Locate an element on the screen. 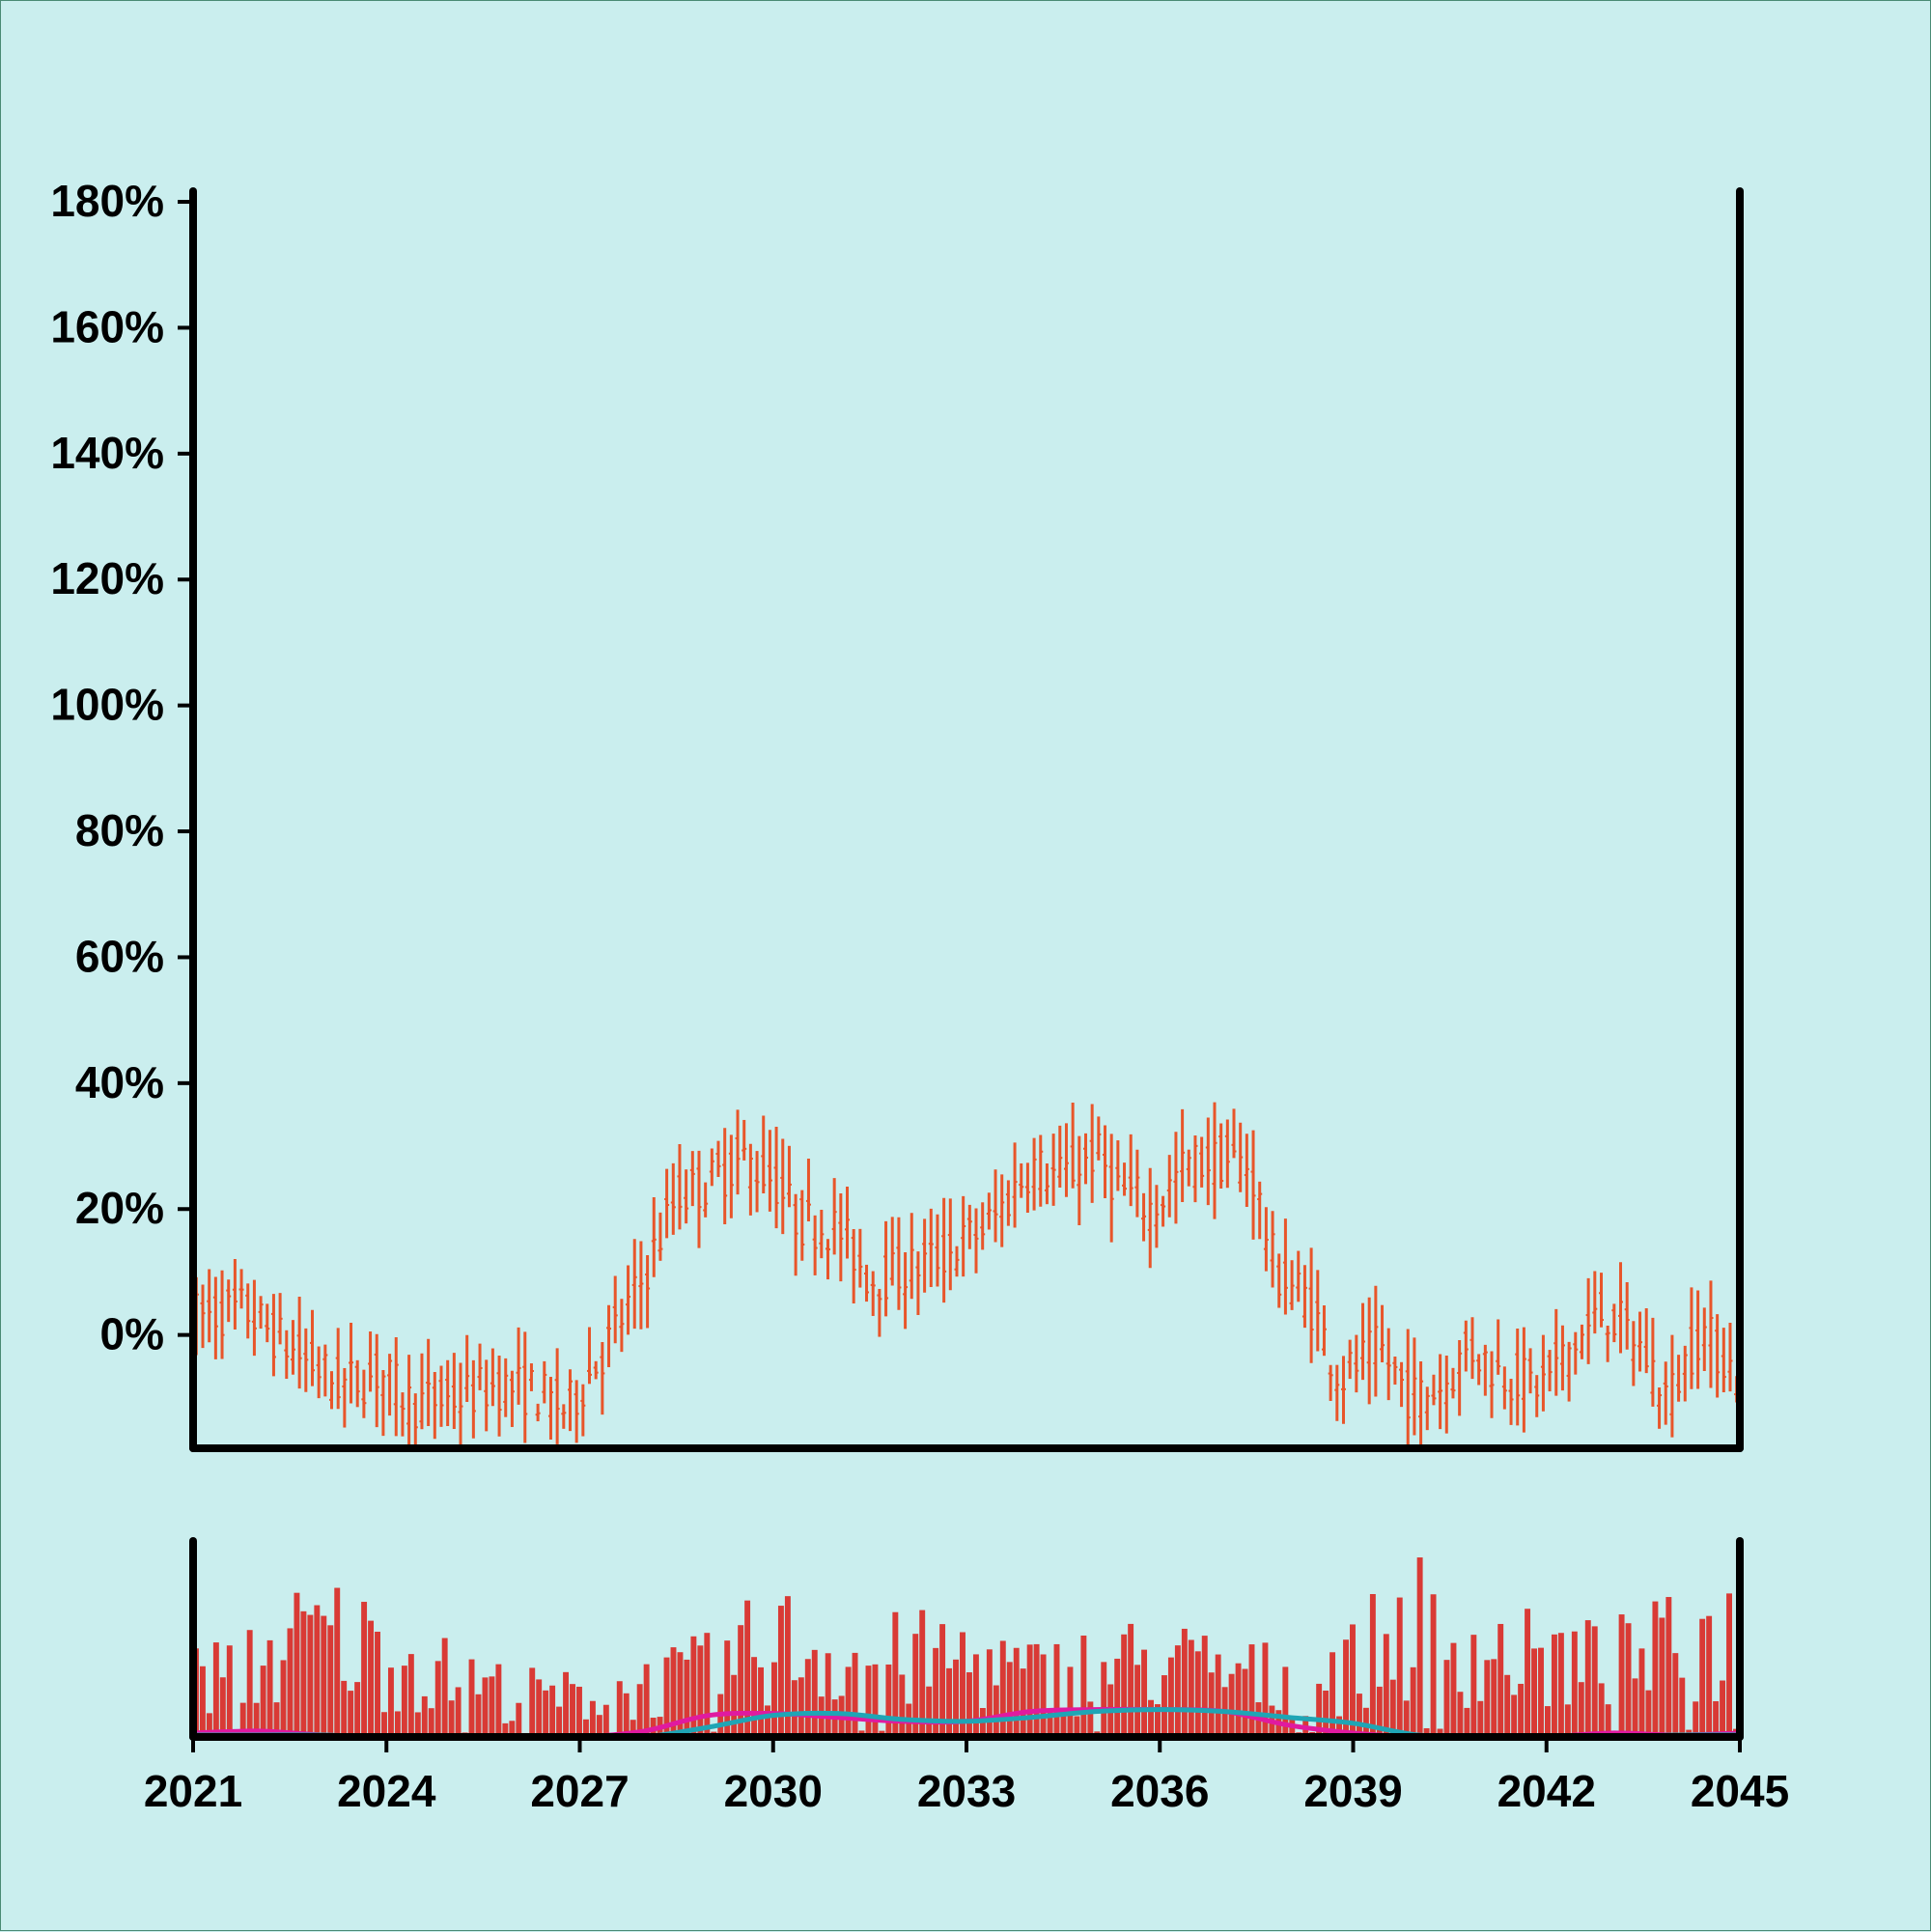 The height and width of the screenshot is (1932, 1931). y-tick-label: 120% is located at coordinates (107, 578).